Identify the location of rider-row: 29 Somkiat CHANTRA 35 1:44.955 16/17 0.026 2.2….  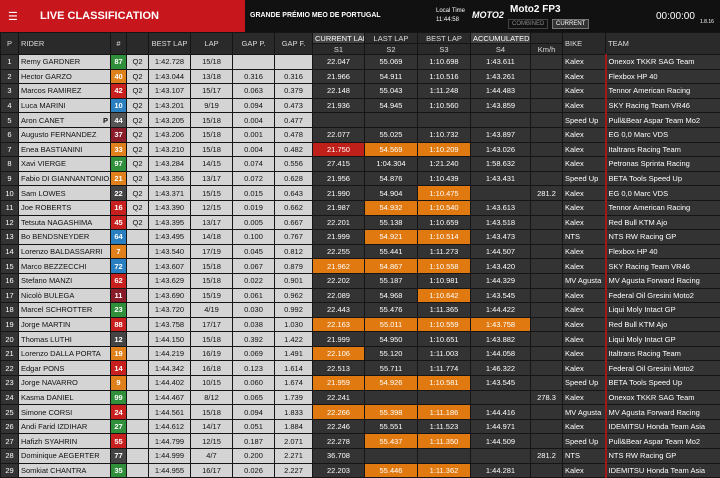
(360, 470).